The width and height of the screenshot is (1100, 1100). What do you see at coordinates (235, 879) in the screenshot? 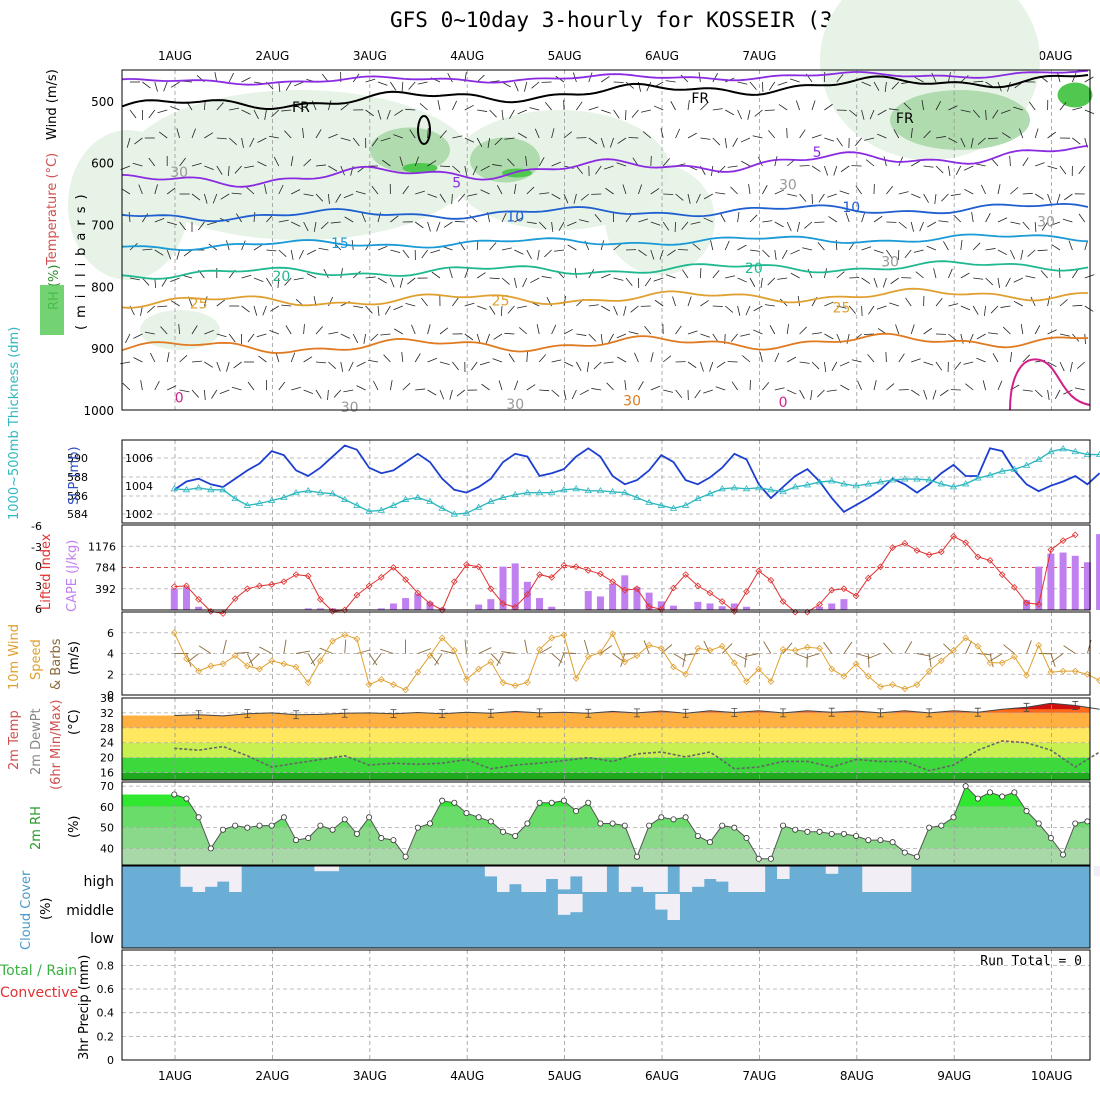
I see `cloud-gap` at bounding box center [235, 879].